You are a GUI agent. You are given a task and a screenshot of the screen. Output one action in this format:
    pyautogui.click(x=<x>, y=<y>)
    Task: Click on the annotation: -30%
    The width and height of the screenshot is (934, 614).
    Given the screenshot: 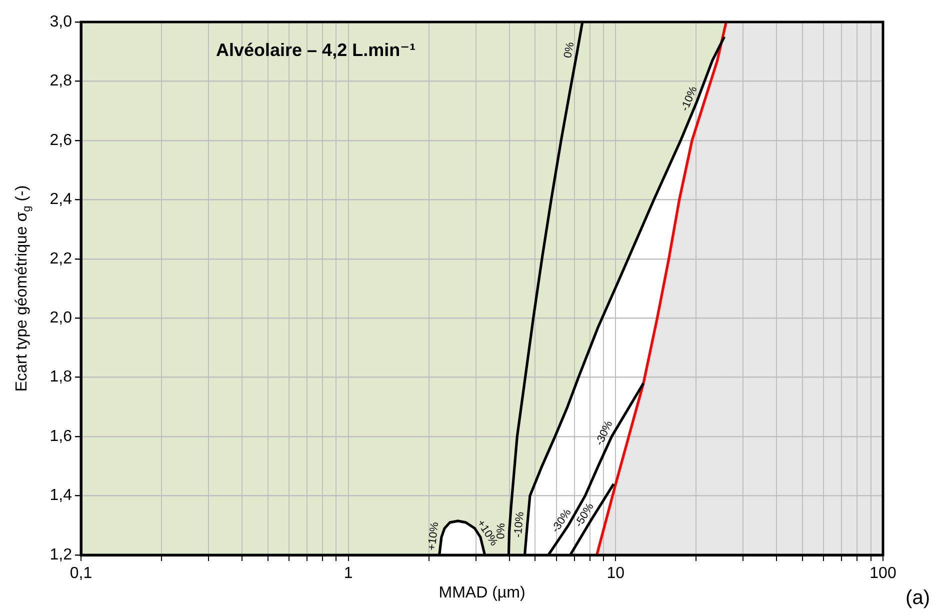 What is the action you would take?
    pyautogui.click(x=605, y=433)
    